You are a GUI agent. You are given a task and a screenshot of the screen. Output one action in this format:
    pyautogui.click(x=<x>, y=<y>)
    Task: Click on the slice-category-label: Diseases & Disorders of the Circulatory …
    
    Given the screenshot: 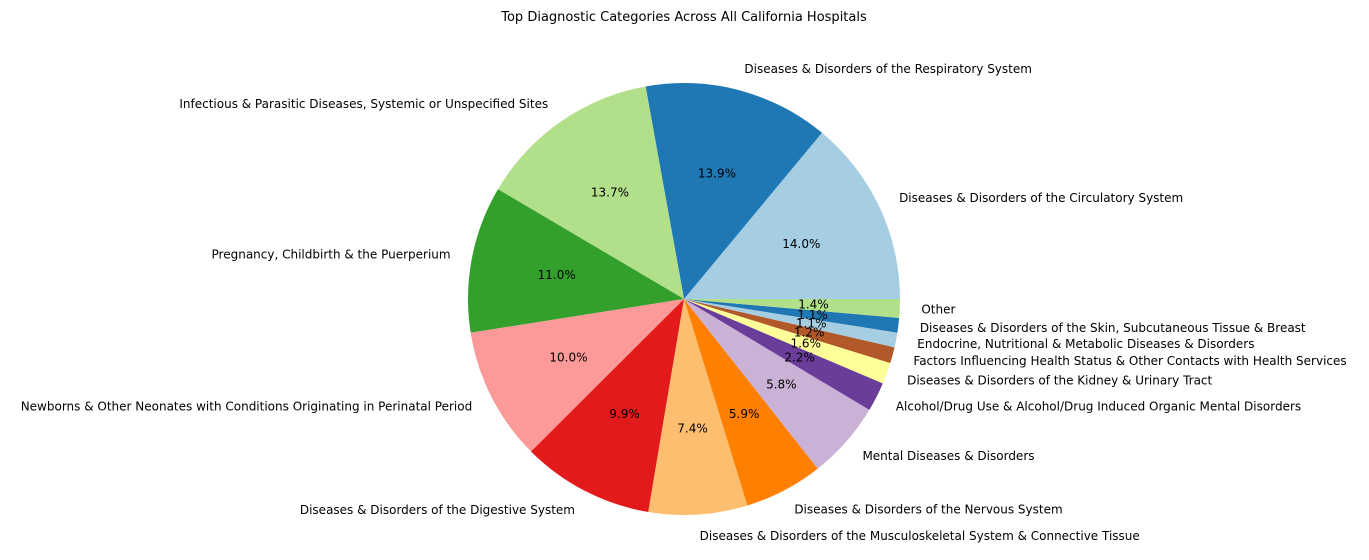 What is the action you would take?
    pyautogui.click(x=1041, y=198)
    